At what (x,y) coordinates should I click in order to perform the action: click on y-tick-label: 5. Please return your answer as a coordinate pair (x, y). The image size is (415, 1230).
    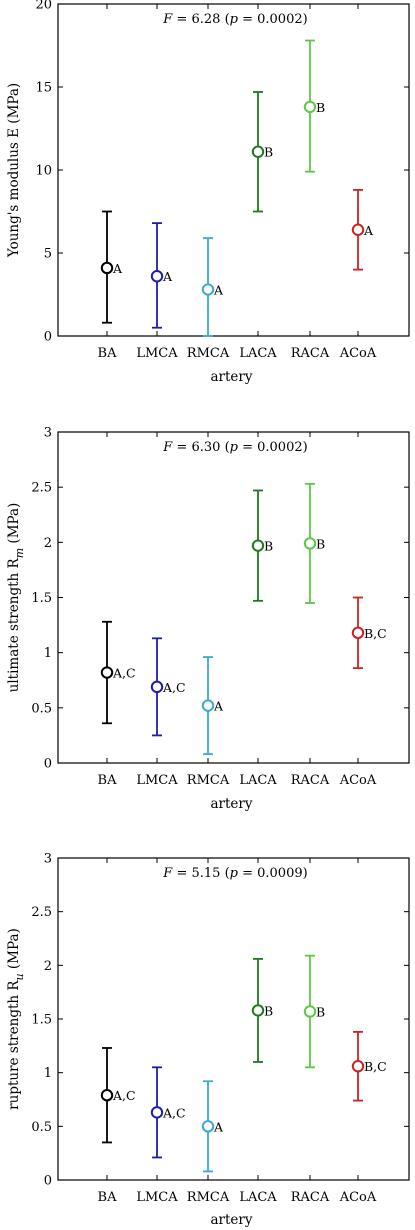
    Looking at the image, I should click on (48, 254).